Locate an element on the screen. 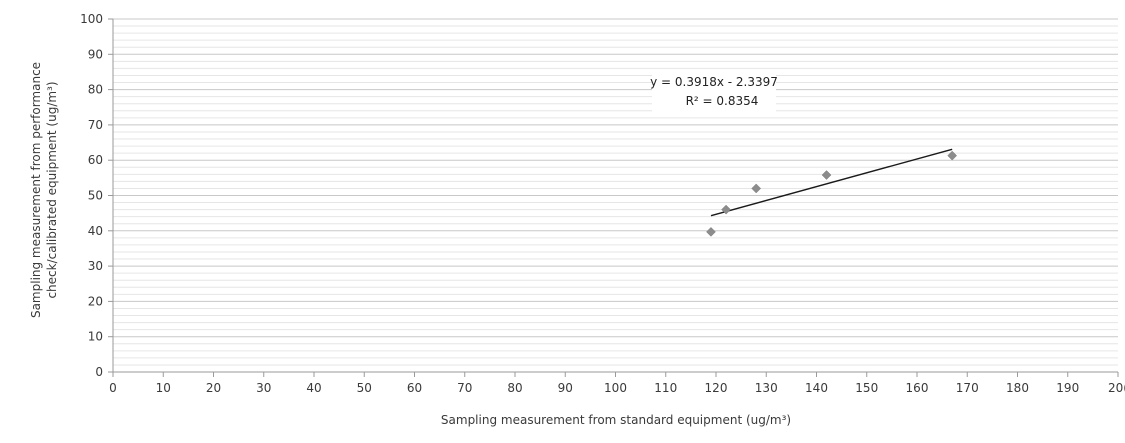 The height and width of the screenshot is (443, 1125). trendline-layer is located at coordinates (831, 182).